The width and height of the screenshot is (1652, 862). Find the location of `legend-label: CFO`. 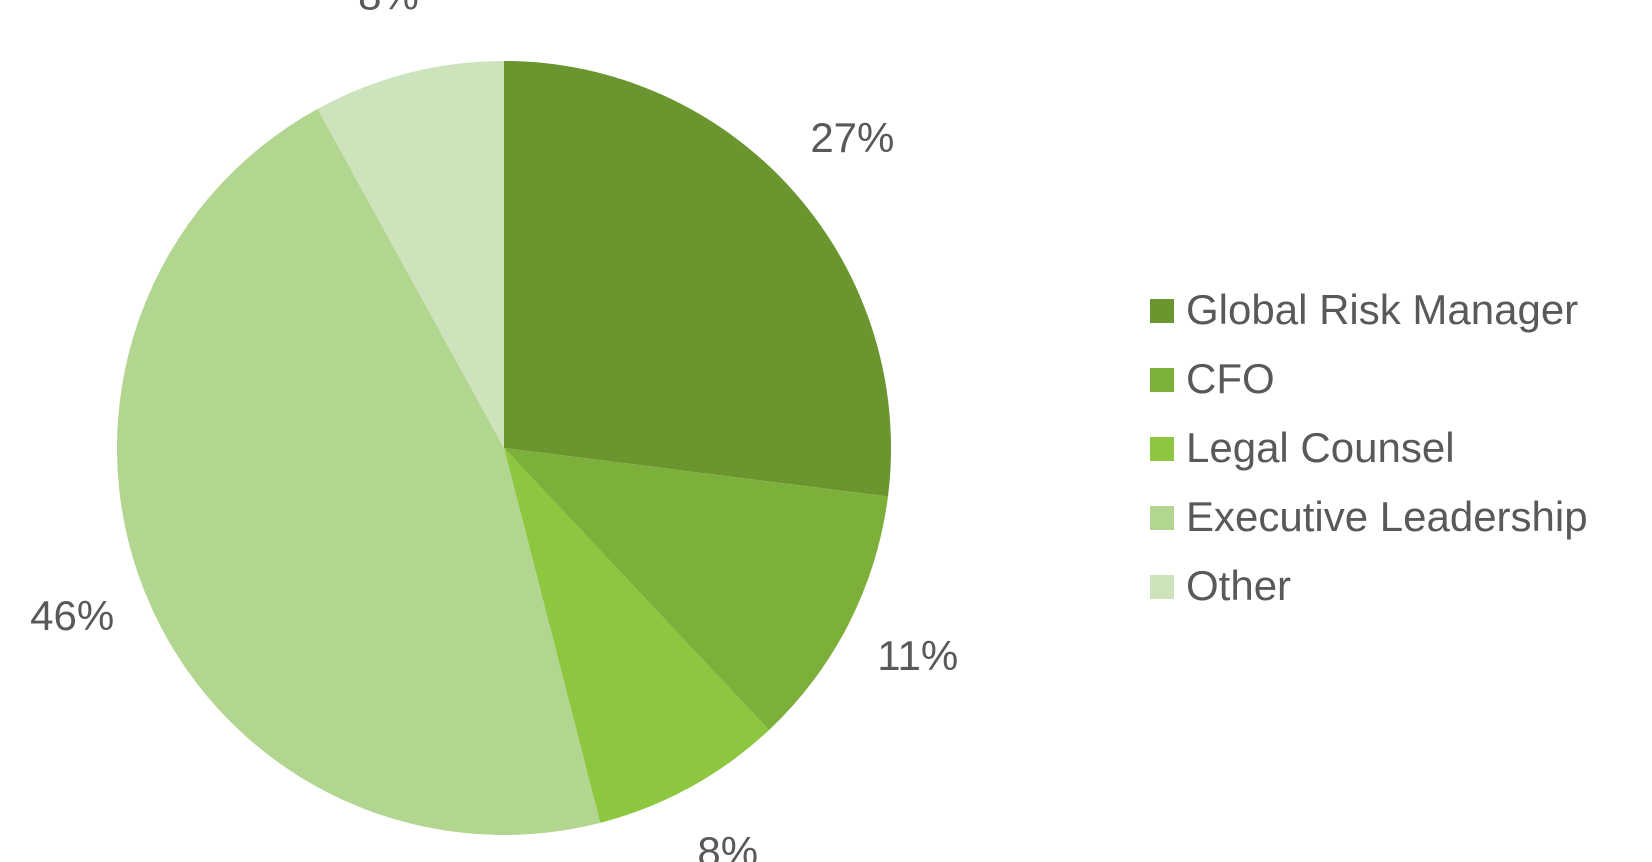

legend-label: CFO is located at coordinates (1230, 378).